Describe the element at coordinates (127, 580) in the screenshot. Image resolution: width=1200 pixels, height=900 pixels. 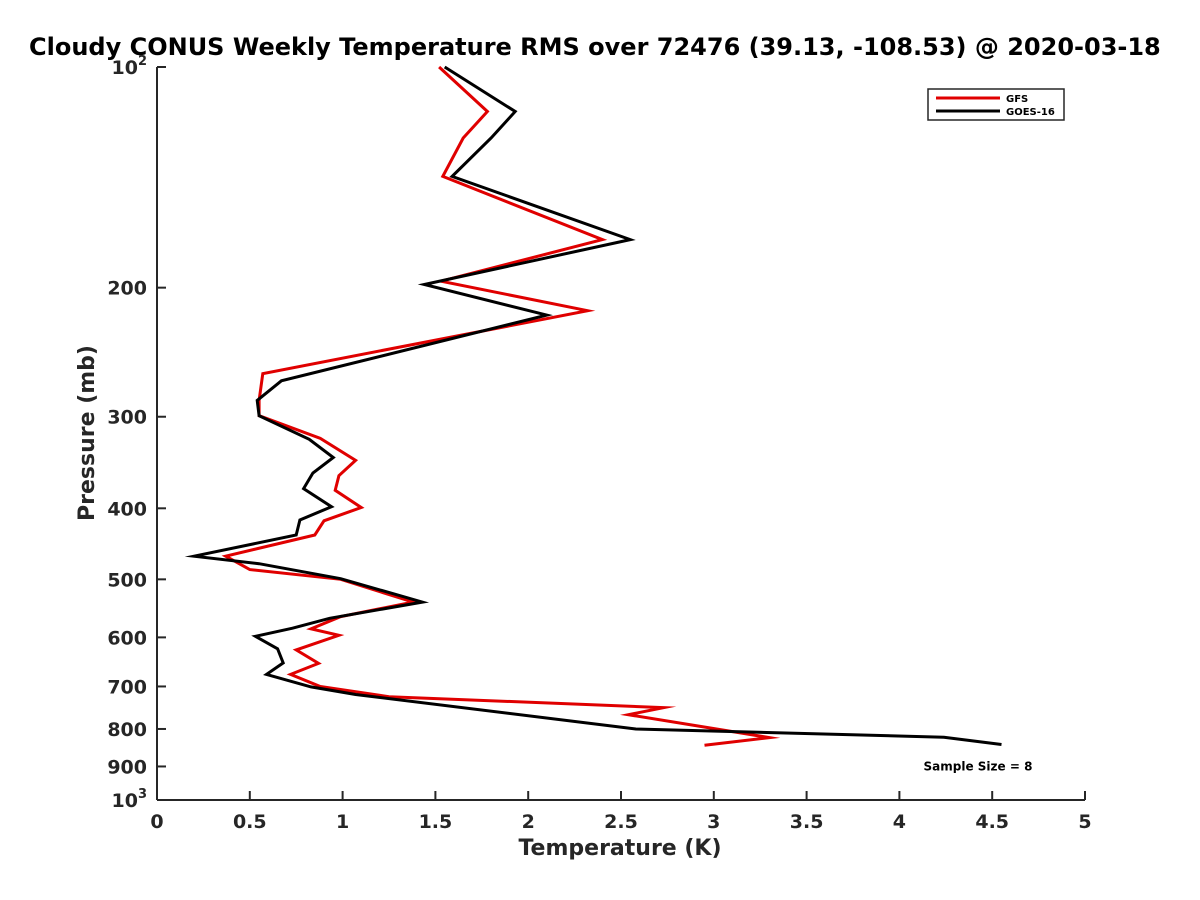
I see `y-tick-label: 500` at that location.